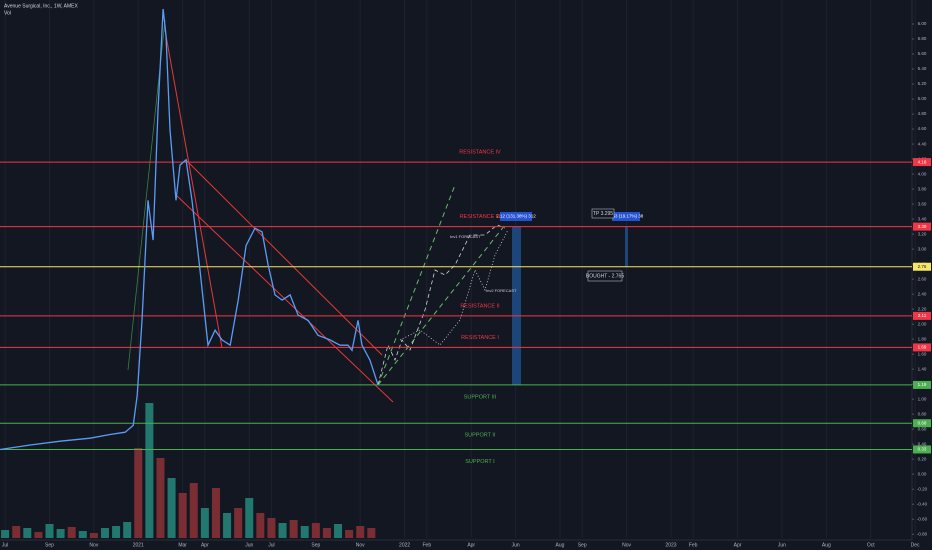 The height and width of the screenshot is (550, 932). I want to click on level-price: 0.68, so click(922, 422).